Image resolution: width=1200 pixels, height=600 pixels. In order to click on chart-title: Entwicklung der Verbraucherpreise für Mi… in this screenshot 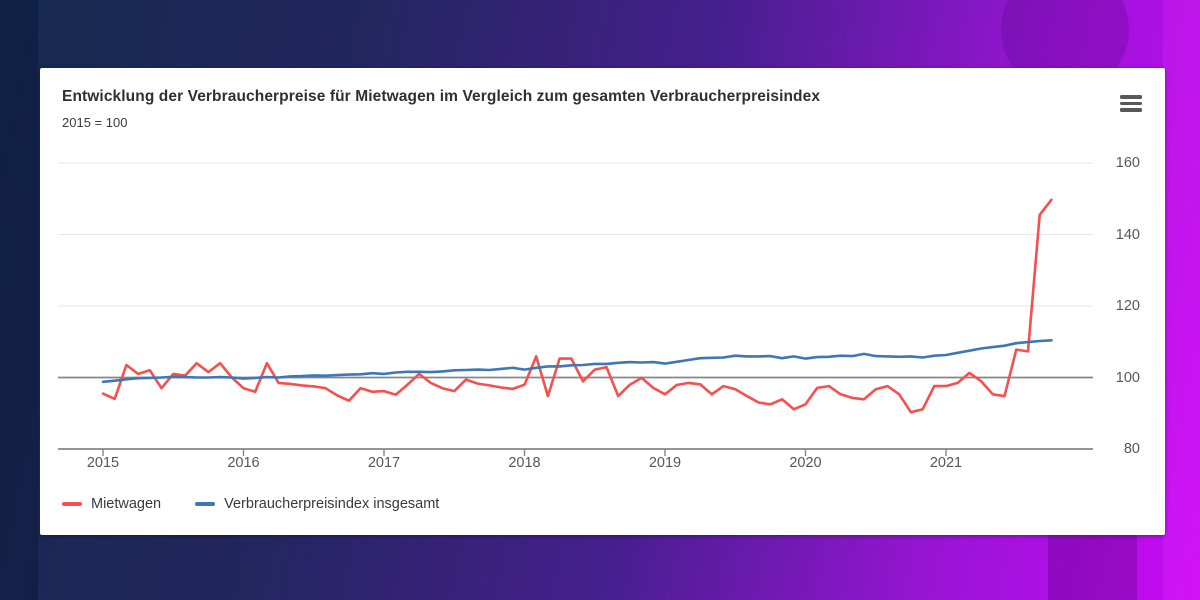, I will do `click(441, 96)`.